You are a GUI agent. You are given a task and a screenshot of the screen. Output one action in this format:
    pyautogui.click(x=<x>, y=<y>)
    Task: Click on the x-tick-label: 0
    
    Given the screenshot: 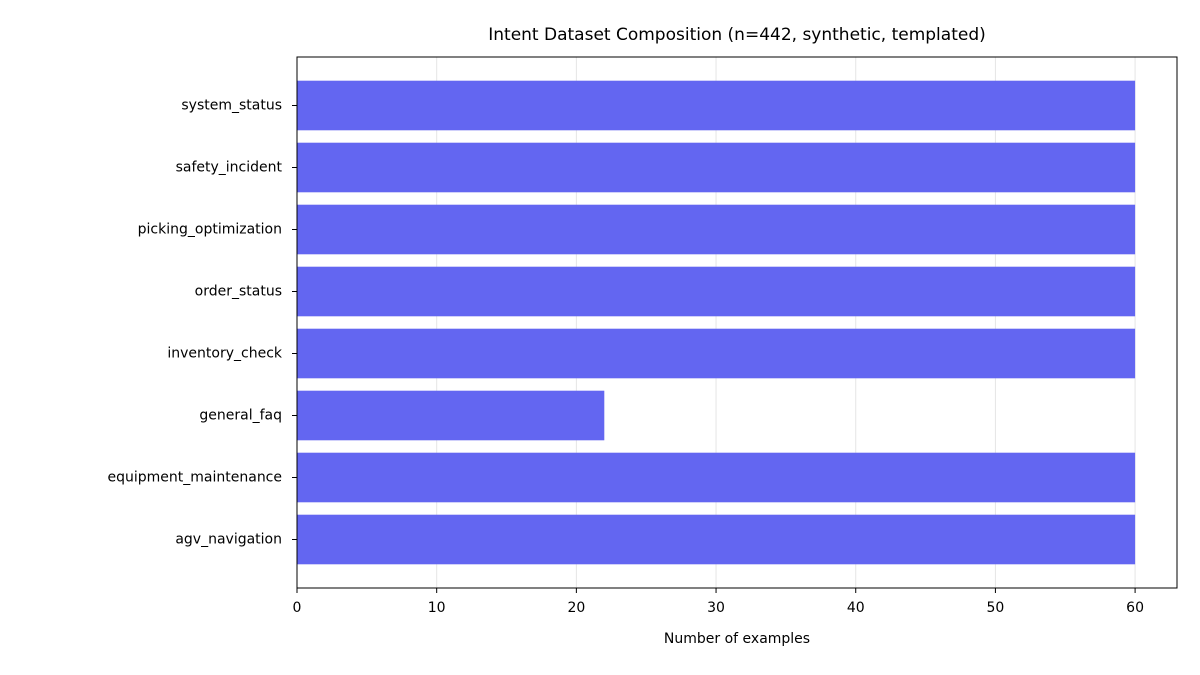 What is the action you would take?
    pyautogui.click(x=297, y=608)
    